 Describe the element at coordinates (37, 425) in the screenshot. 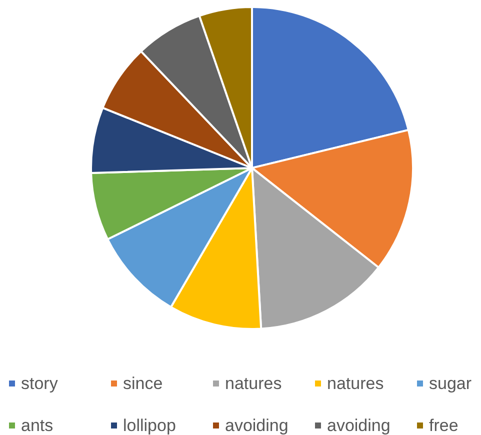

I see `legend-label: ants` at that location.